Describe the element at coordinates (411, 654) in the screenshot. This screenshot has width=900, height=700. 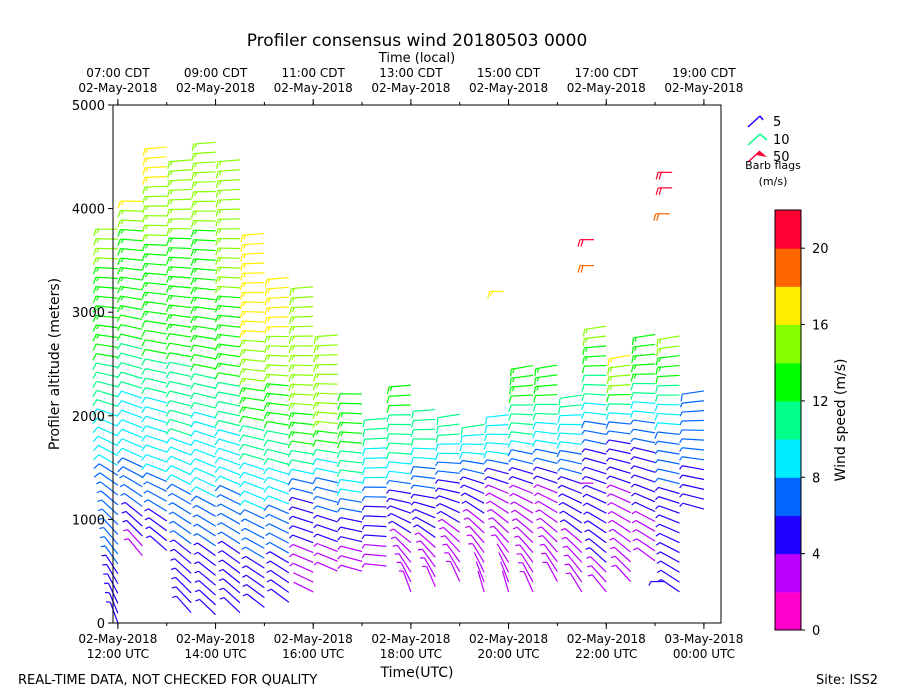
I see `x-tick-time: 18:00 UTC` at that location.